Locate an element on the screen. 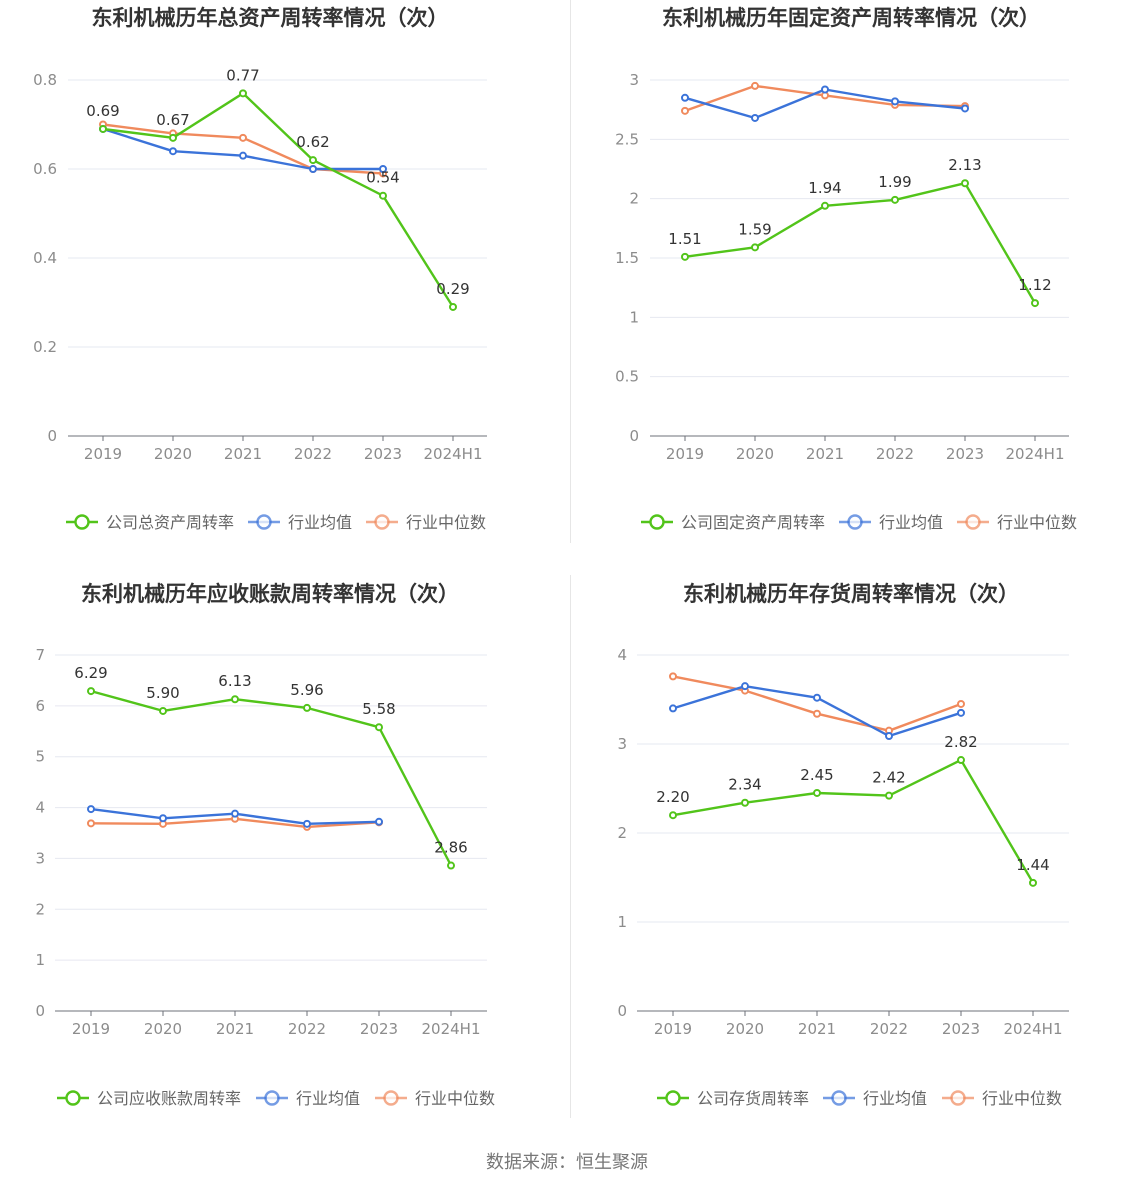 Image resolution: width=1134 pixels, height=1188 pixels. data-label: 2.86 is located at coordinates (450, 848).